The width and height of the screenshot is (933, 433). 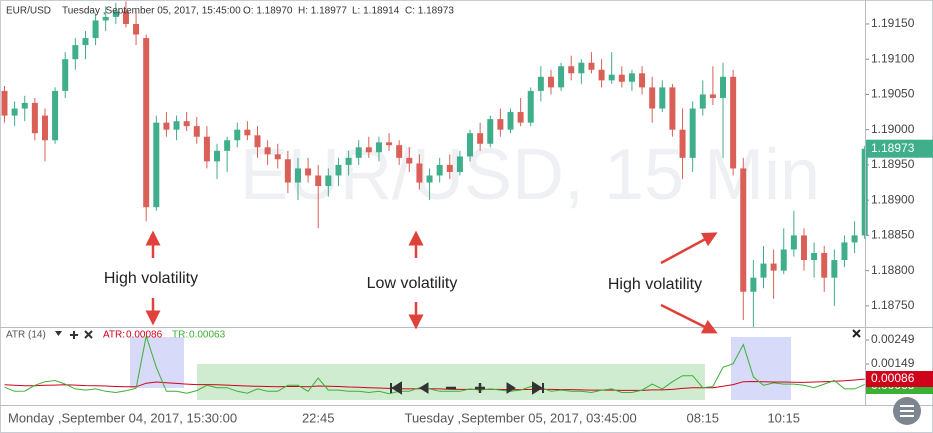 What do you see at coordinates (433, 335) in the screenshot?
I see `indicator-legend: ATR (14) ATR: 0.00086 TR: 0.00063` at bounding box center [433, 335].